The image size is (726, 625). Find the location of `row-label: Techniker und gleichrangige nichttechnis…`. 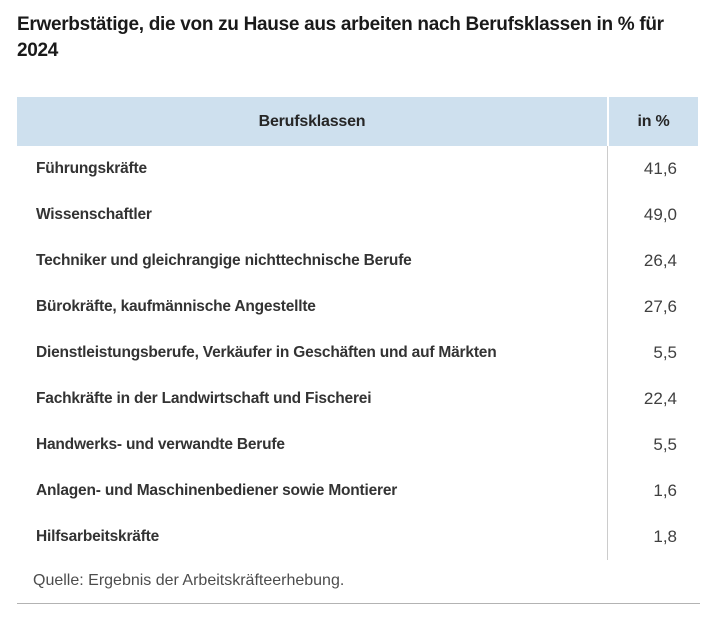

row-label: Techniker und gleichrangige nichttechnis… is located at coordinates (224, 260).